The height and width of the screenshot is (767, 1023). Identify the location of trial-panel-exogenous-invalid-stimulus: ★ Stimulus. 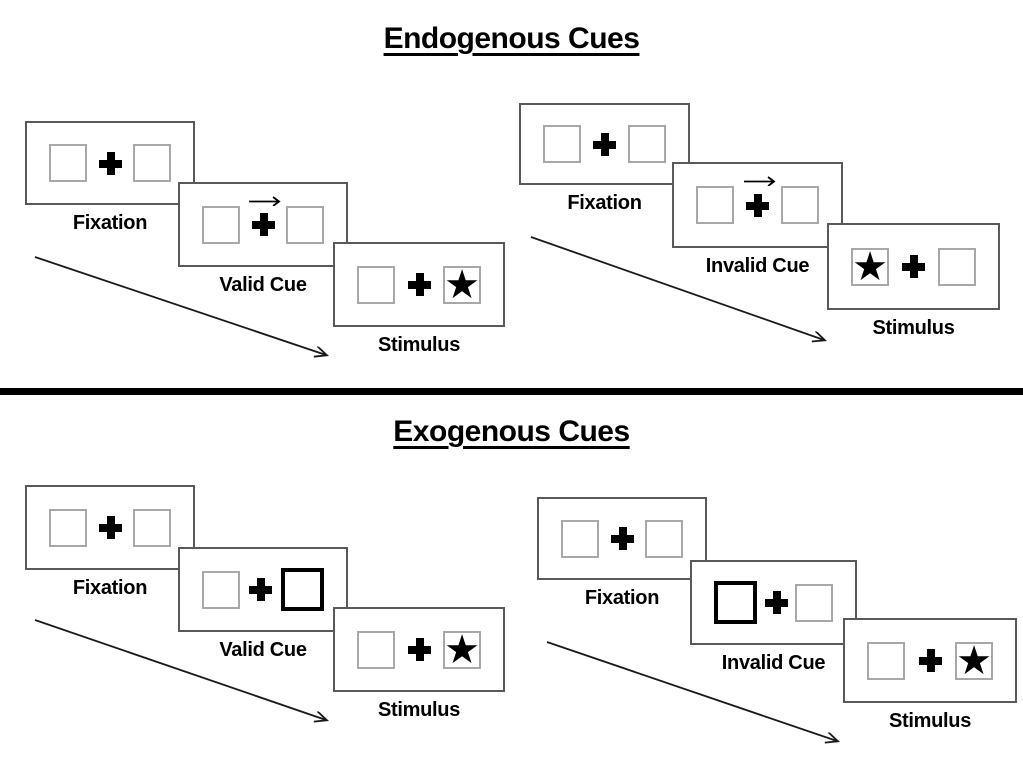
(930, 675).